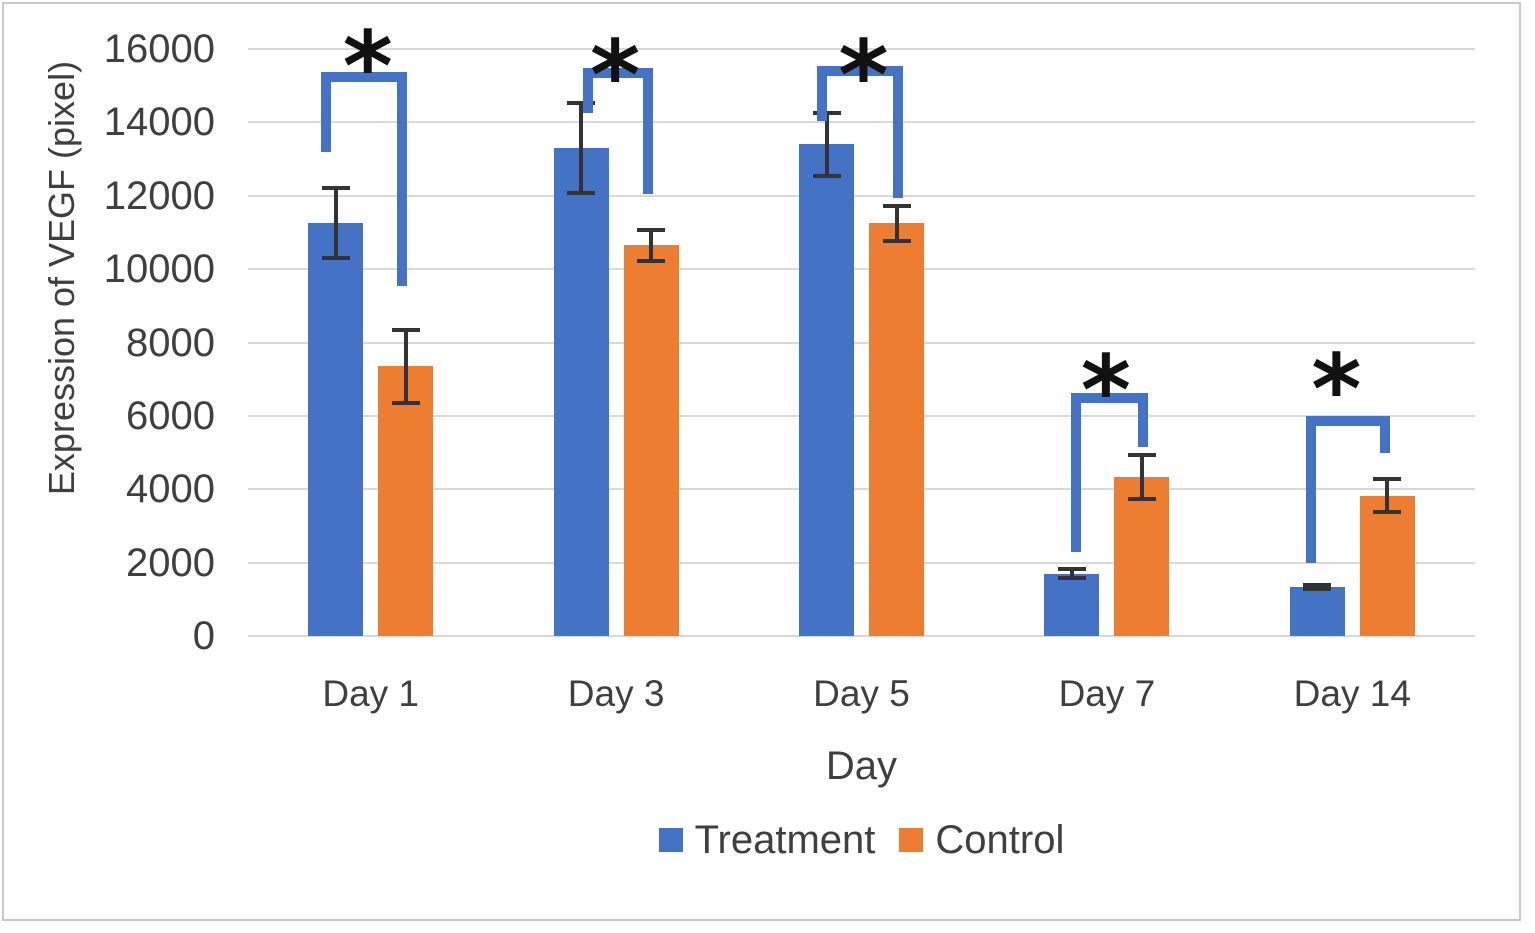  I want to click on significance-asterisk-day-7: *, so click(1105, 391).